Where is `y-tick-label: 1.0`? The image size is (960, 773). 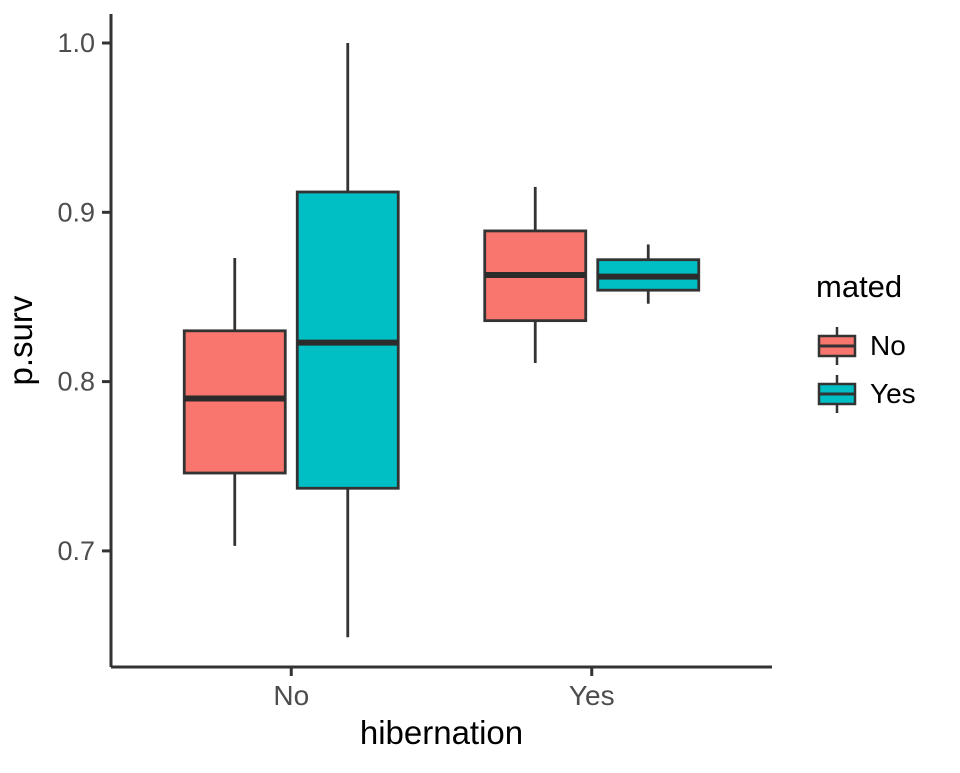
y-tick-label: 1.0 is located at coordinates (76, 43).